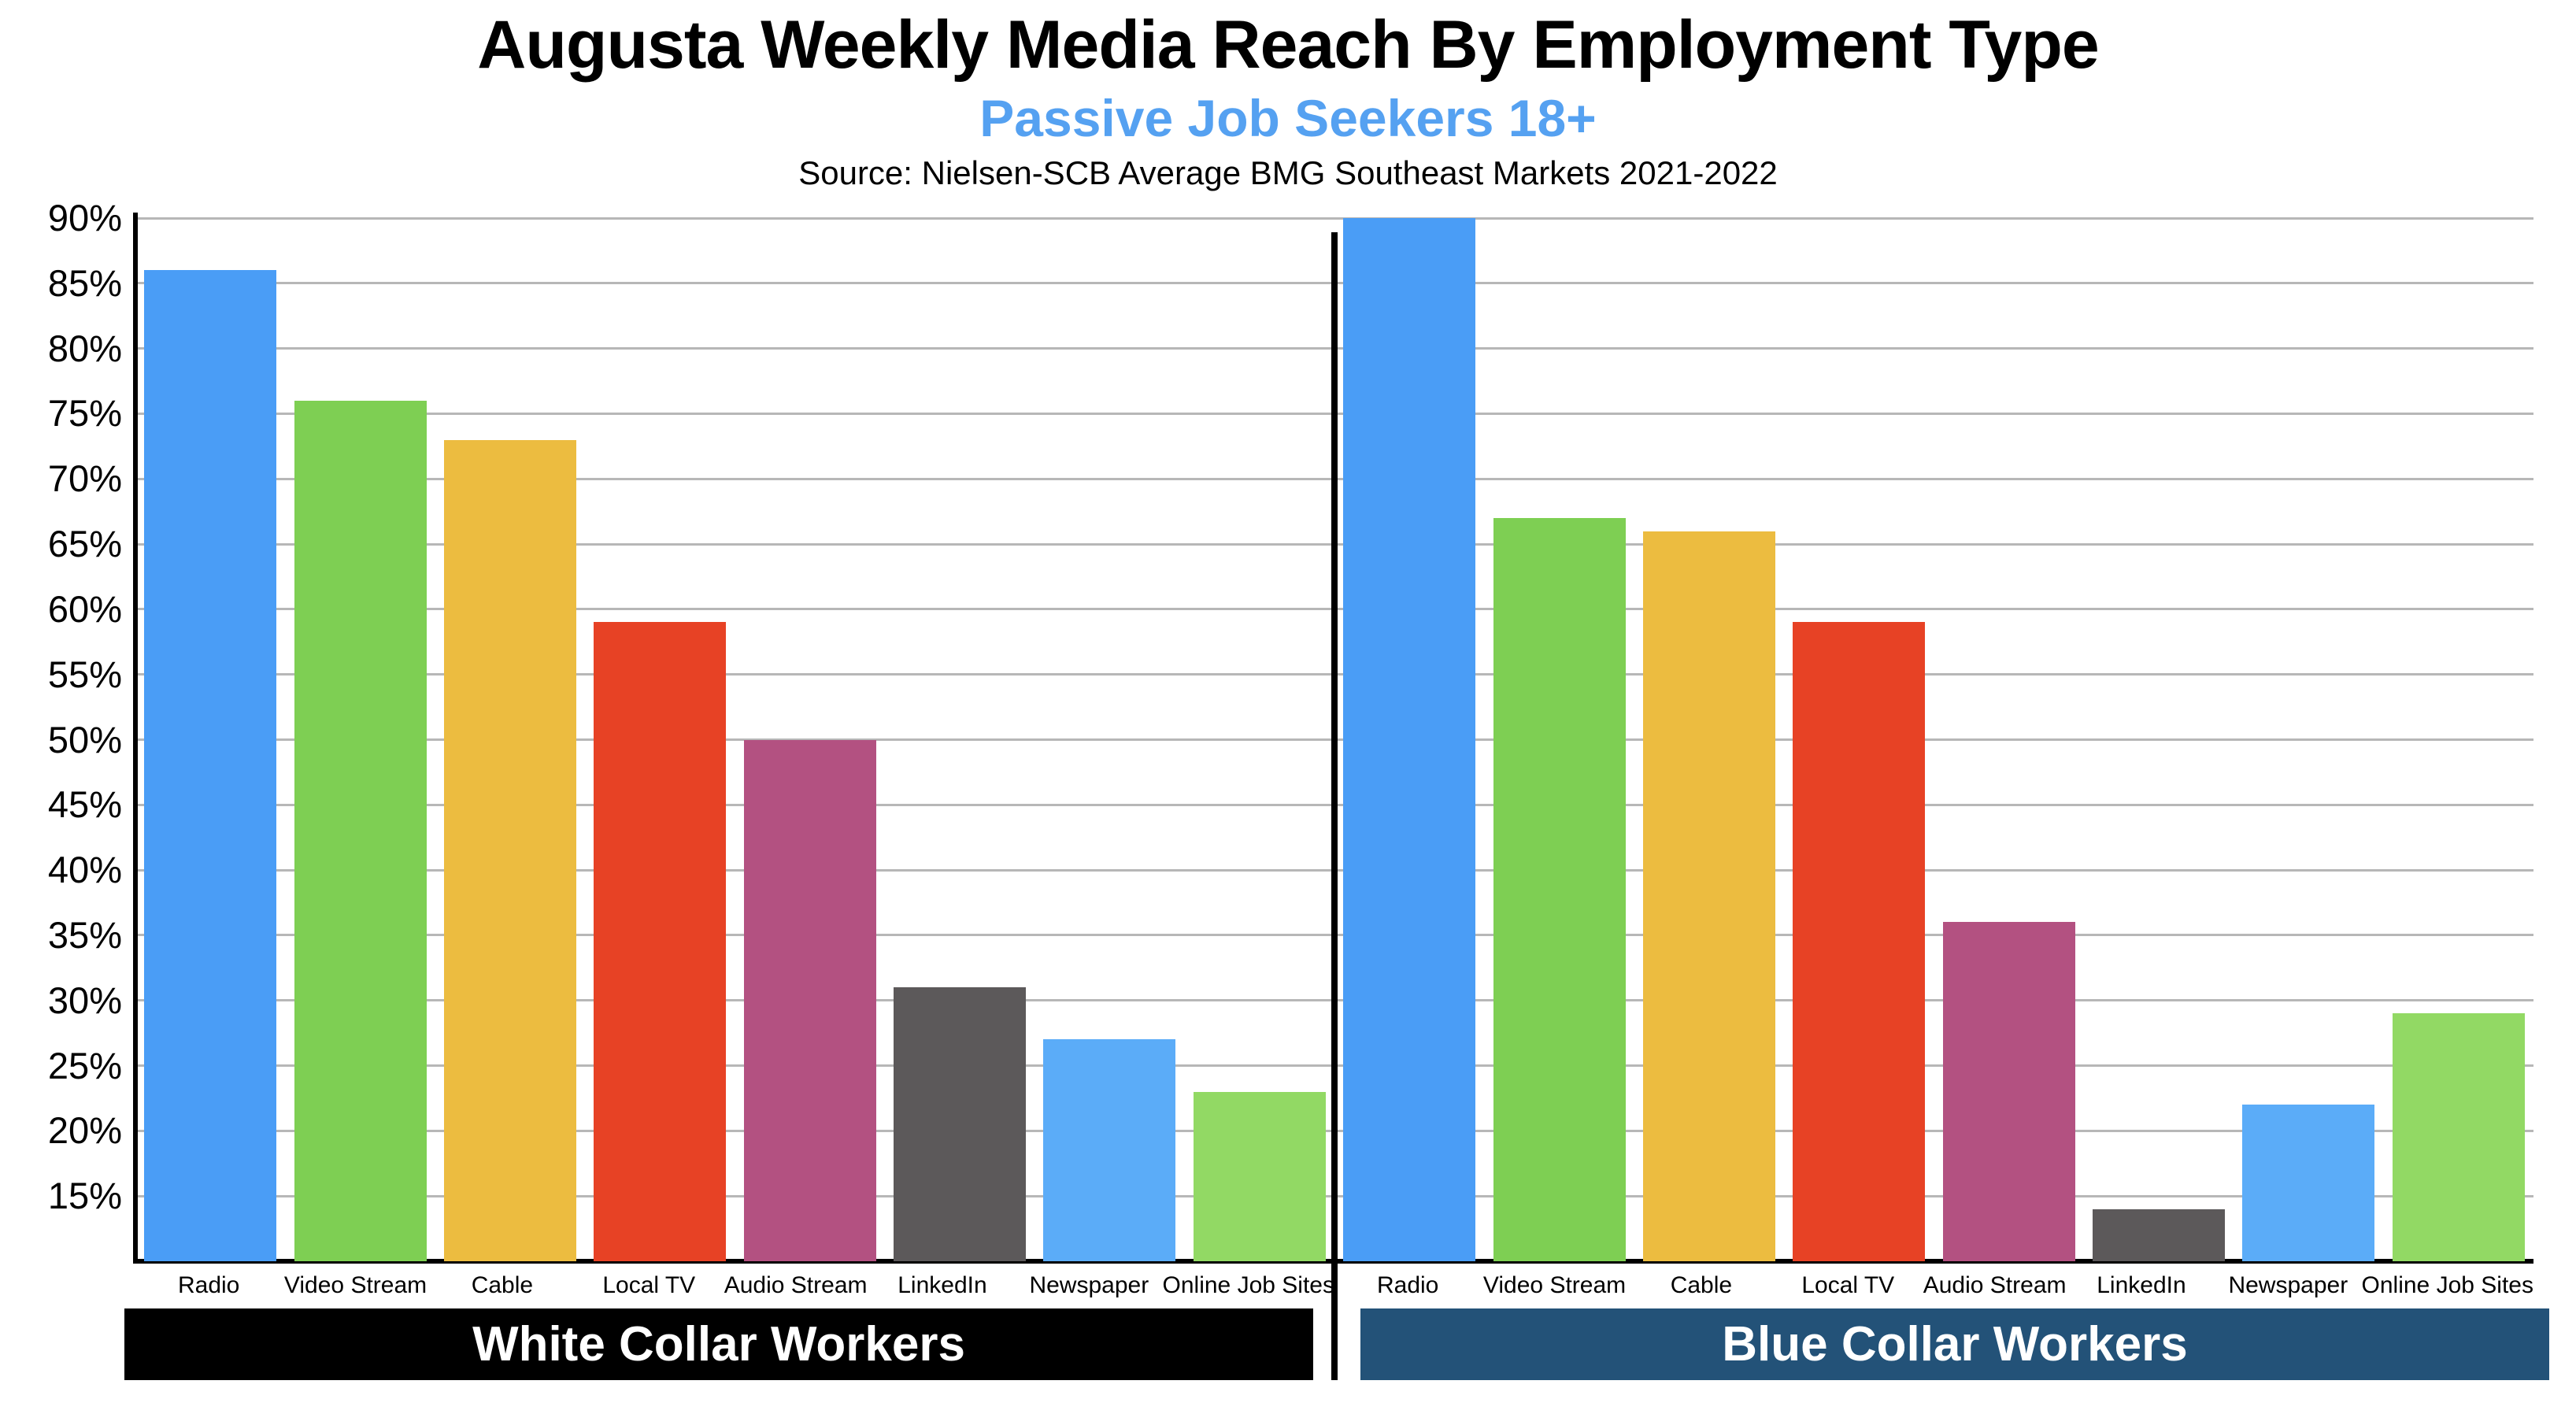 This screenshot has width=2576, height=1425. What do you see at coordinates (84, 1196) in the screenshot?
I see `y-tick-label-15: 15%` at bounding box center [84, 1196].